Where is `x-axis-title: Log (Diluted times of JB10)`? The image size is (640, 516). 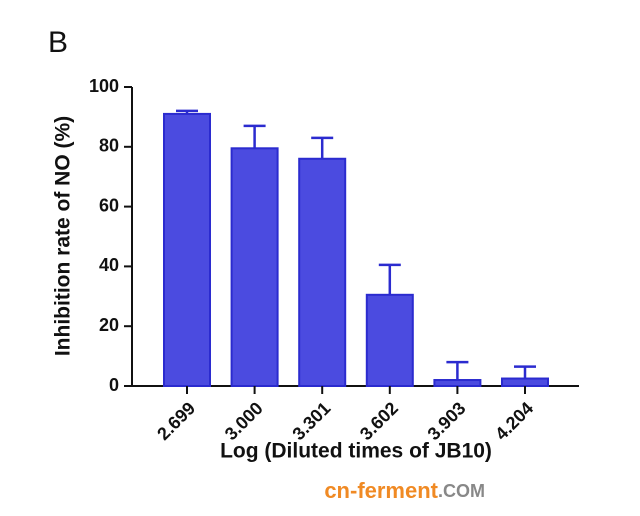
x-axis-title: Log (Diluted times of JB10) is located at coordinates (356, 451).